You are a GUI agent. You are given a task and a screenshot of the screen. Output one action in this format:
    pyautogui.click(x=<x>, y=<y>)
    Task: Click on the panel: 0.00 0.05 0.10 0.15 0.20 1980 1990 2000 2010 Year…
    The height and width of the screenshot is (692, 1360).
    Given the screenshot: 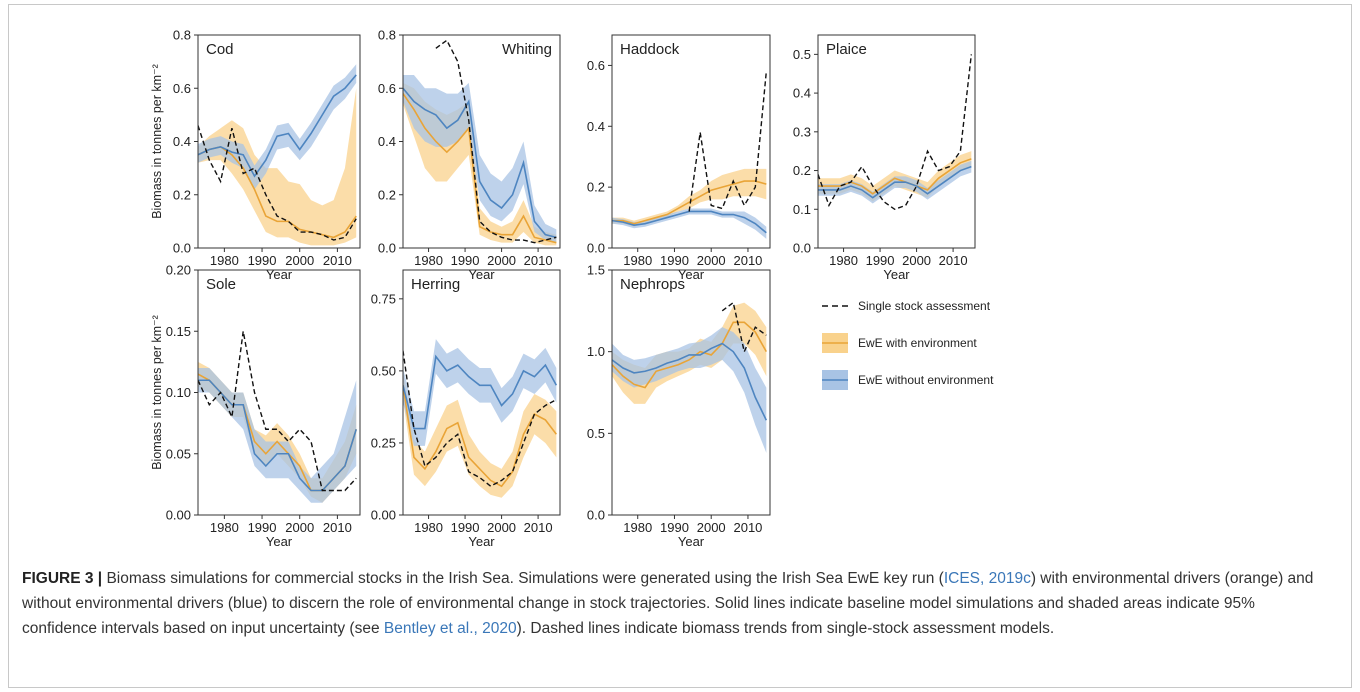 What is the action you would take?
    pyautogui.click(x=255, y=406)
    